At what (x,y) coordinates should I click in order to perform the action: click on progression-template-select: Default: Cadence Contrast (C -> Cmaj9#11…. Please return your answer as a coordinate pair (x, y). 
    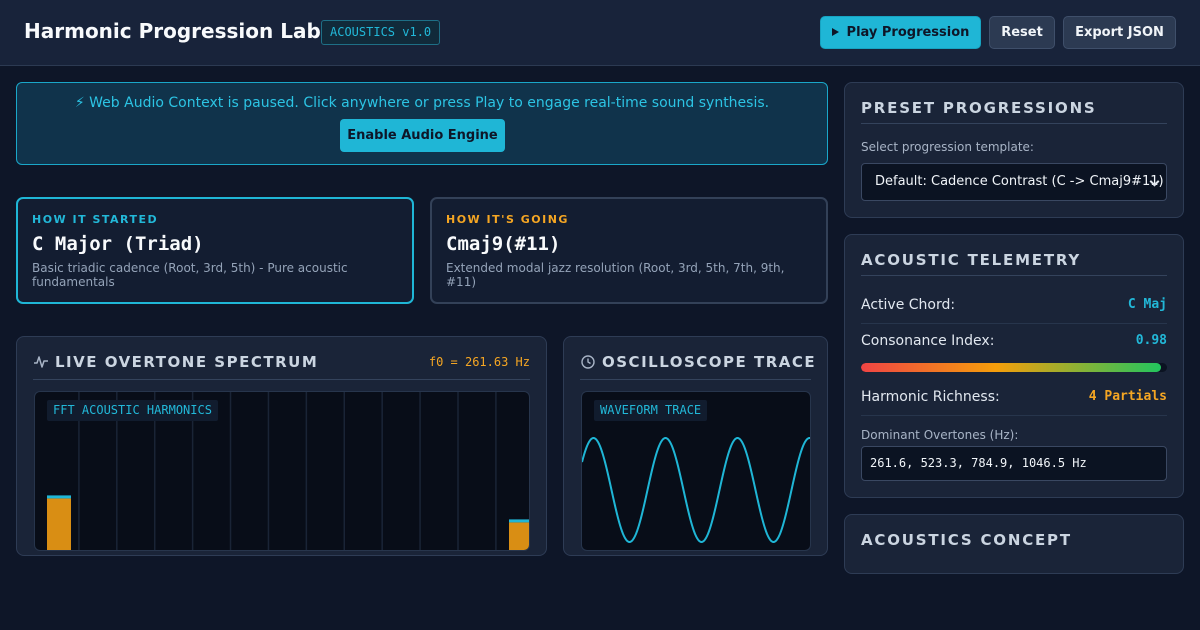
    Looking at the image, I should click on (1014, 182).